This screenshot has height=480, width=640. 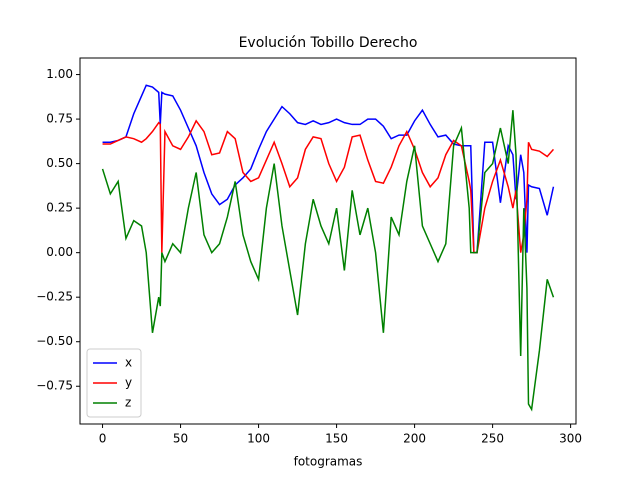 What do you see at coordinates (328, 43) in the screenshot?
I see `chart-title: Evolución Tobillo Derecho` at bounding box center [328, 43].